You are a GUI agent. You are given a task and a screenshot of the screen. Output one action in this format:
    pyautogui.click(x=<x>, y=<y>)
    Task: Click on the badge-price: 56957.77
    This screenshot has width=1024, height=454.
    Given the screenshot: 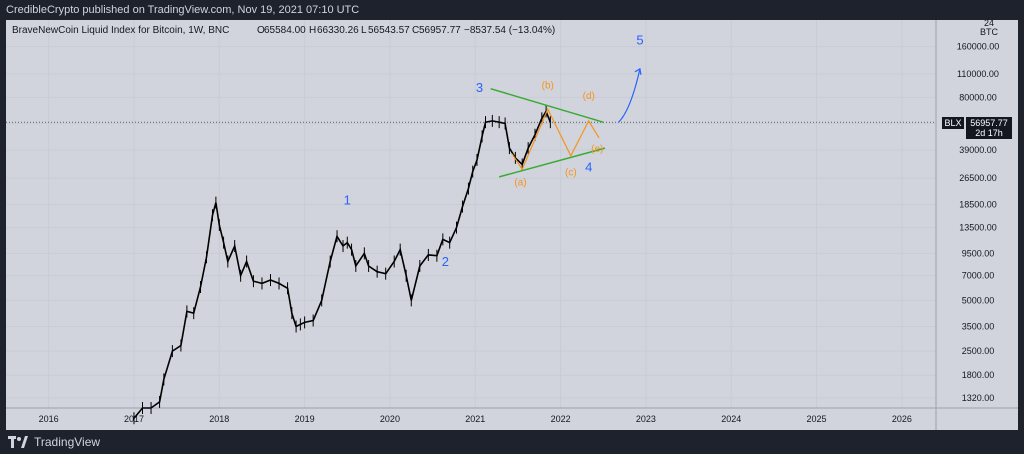 What is the action you would take?
    pyautogui.click(x=989, y=123)
    